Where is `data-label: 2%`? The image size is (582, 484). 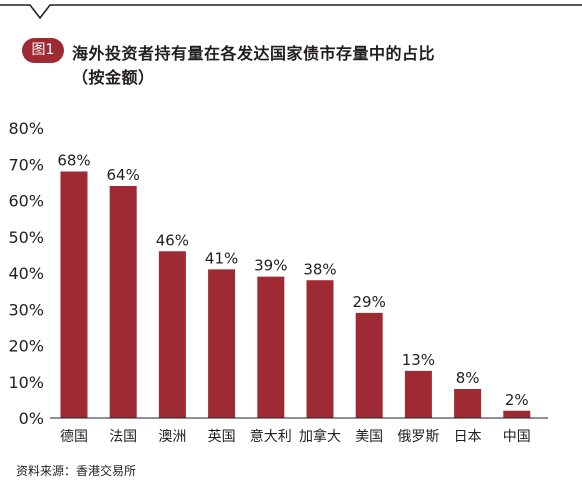 data-label: 2% is located at coordinates (517, 400).